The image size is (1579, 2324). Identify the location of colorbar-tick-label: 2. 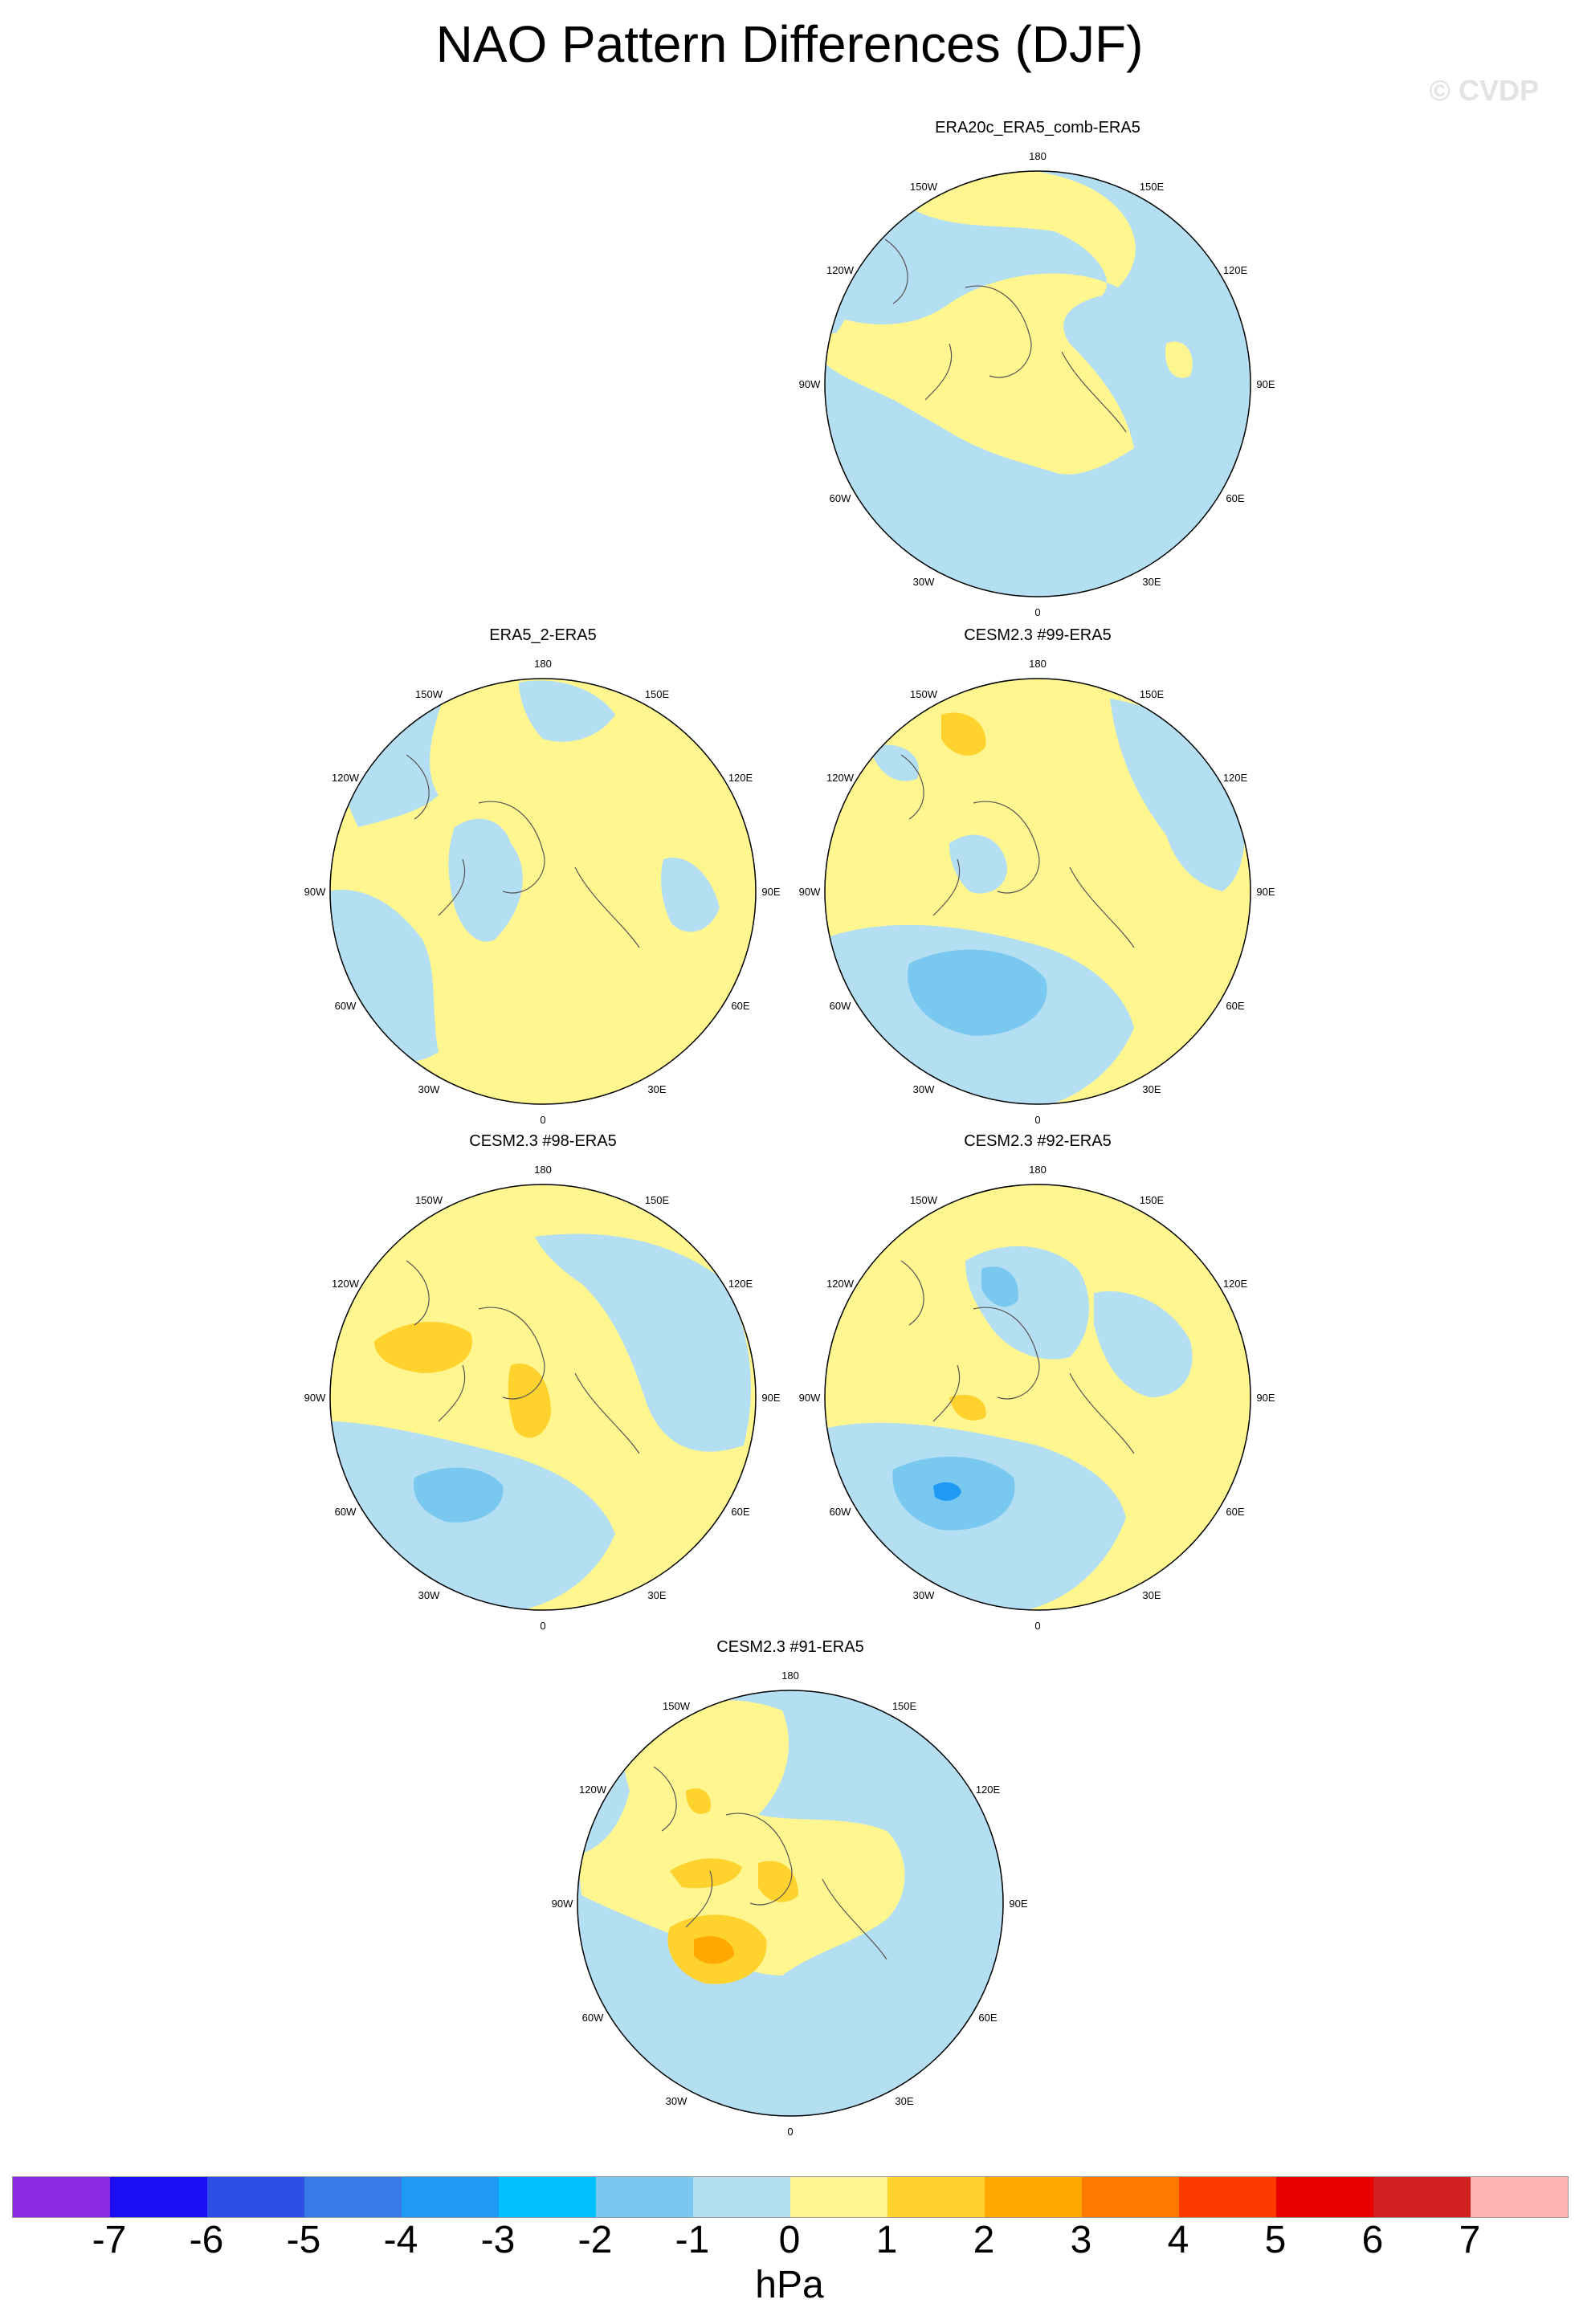
(984, 2240).